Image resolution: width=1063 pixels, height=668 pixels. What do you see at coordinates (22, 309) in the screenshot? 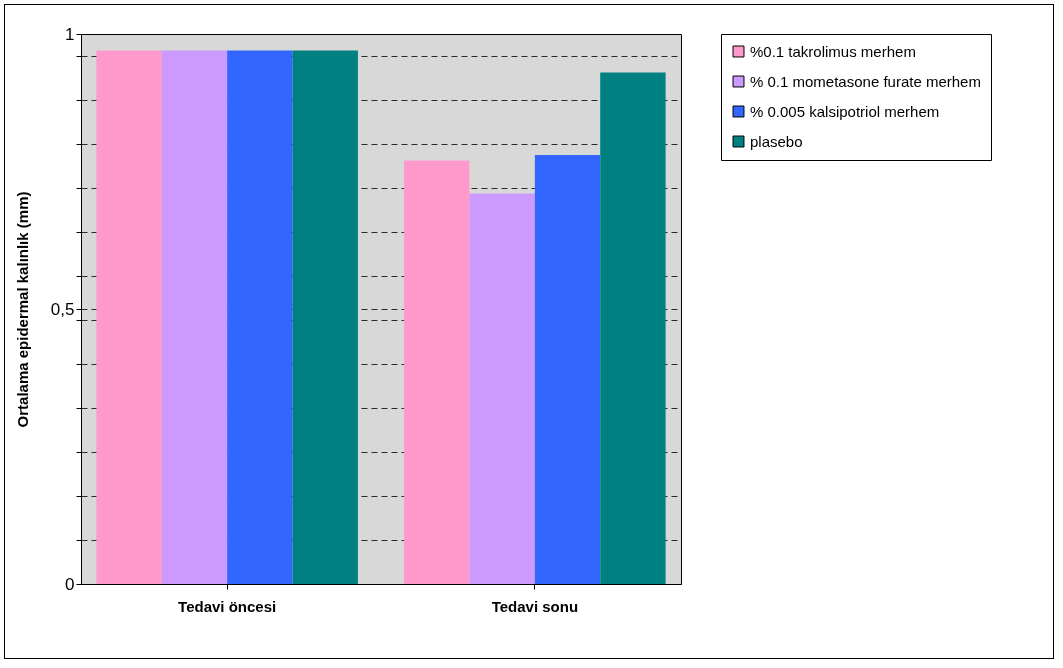
I see `y-axis-title: Ortalama epidermal kalınlık (mm)` at bounding box center [22, 309].